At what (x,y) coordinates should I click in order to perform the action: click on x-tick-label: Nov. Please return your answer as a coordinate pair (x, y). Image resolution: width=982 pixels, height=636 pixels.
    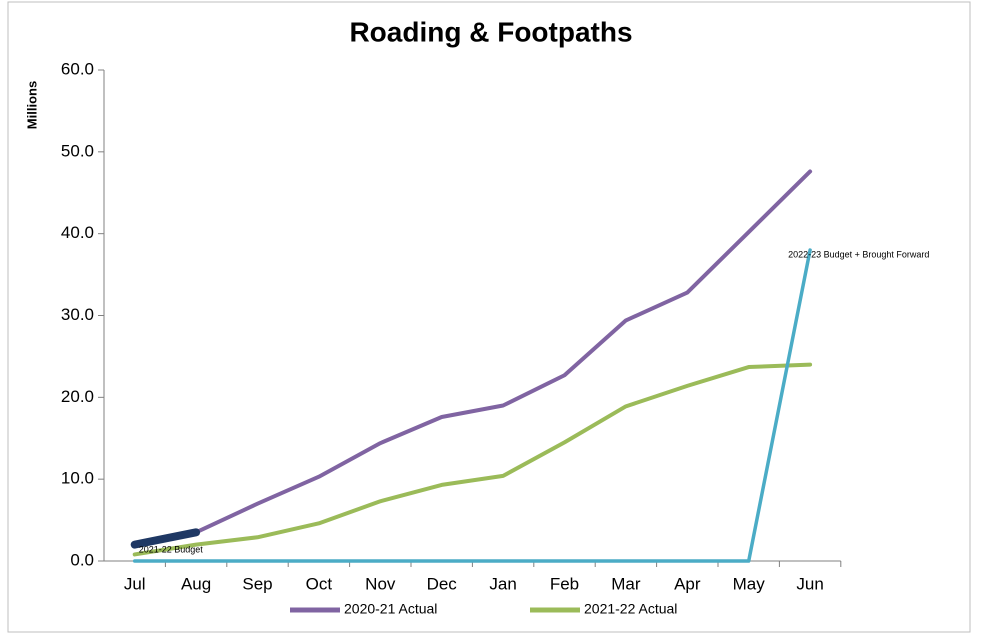
    Looking at the image, I should click on (380, 583).